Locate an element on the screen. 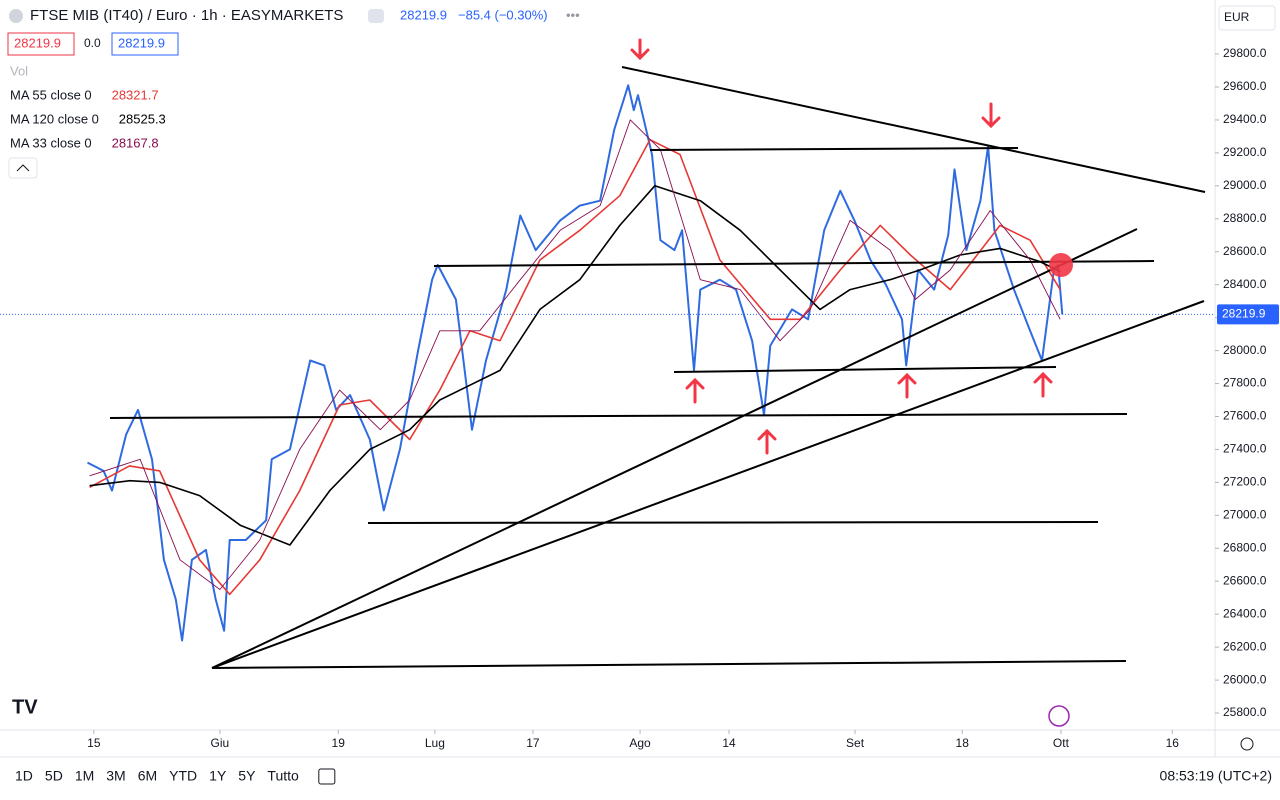  x-tick-label: Giu is located at coordinates (220, 743).